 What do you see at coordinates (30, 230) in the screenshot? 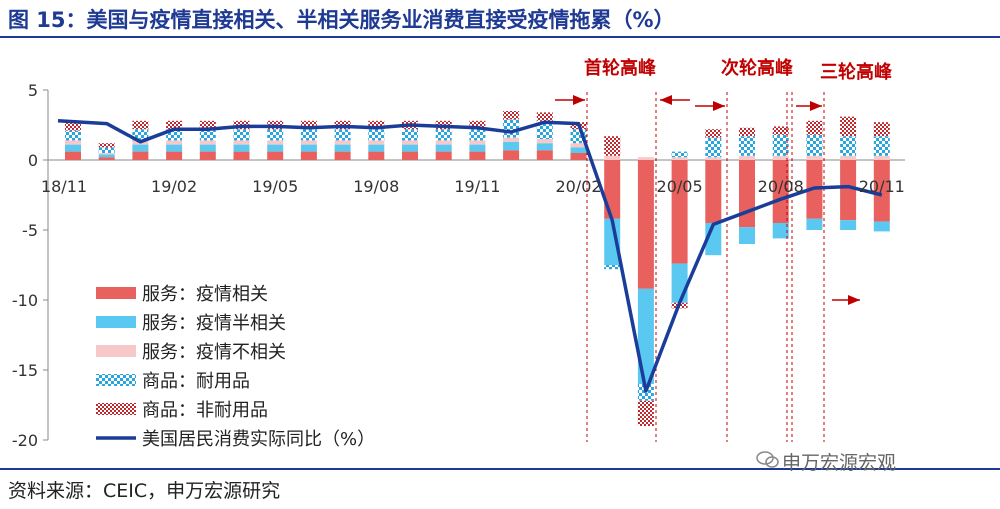
I see `y-tick-label: -5` at bounding box center [30, 230].